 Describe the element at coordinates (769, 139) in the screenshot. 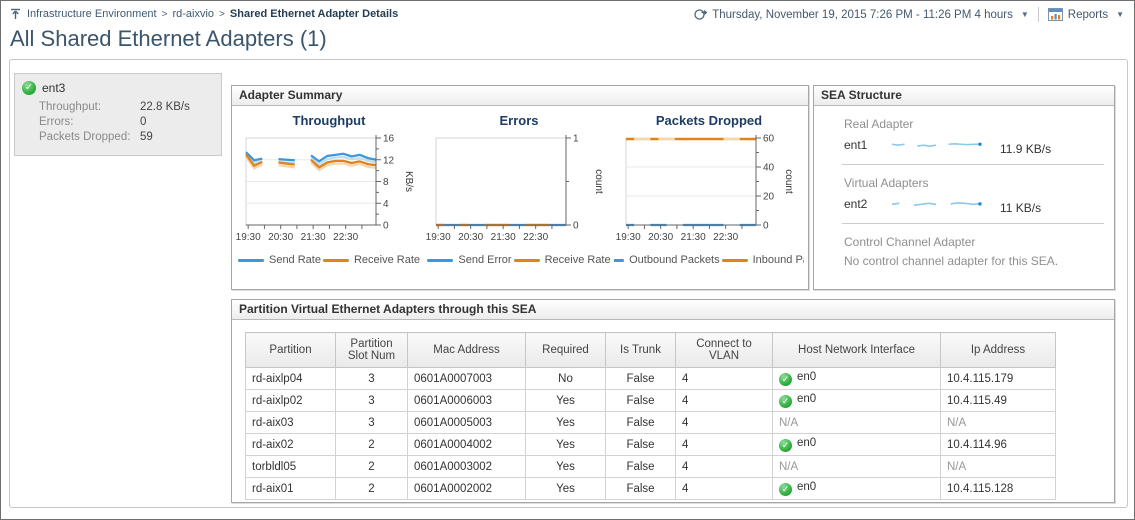

I see `svg-text: 60` at that location.